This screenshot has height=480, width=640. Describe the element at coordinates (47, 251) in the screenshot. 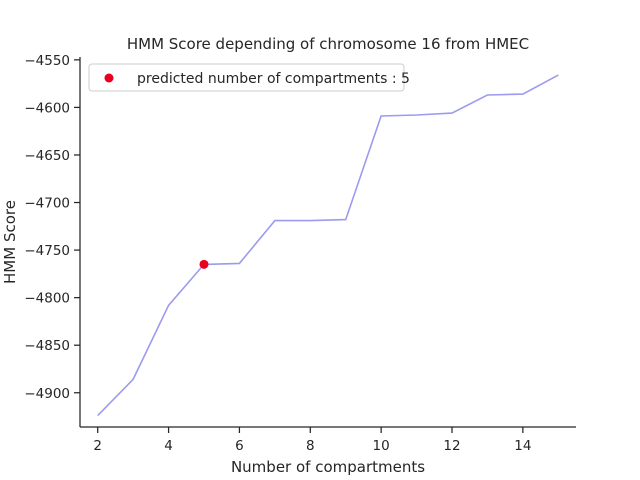

I see `y-tick-label: −4750` at that location.